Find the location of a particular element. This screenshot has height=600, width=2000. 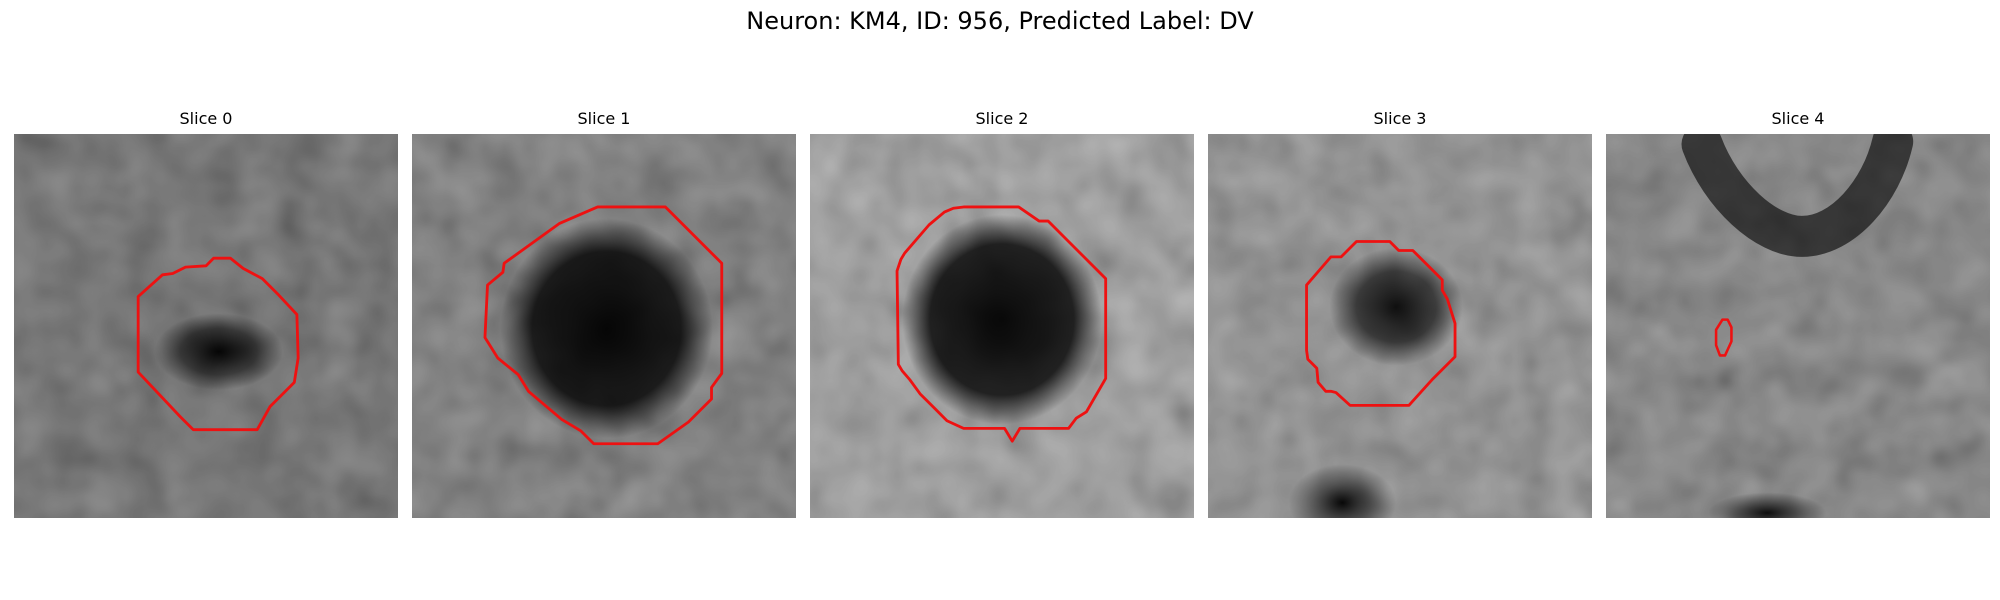

dark-region-4-bottom is located at coordinates (1767, 505).